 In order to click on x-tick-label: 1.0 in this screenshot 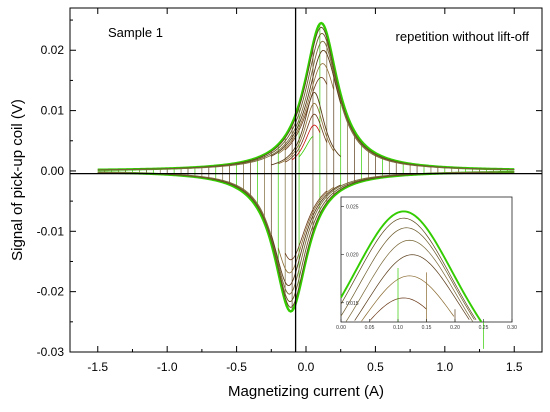, I will do `click(444, 367)`.